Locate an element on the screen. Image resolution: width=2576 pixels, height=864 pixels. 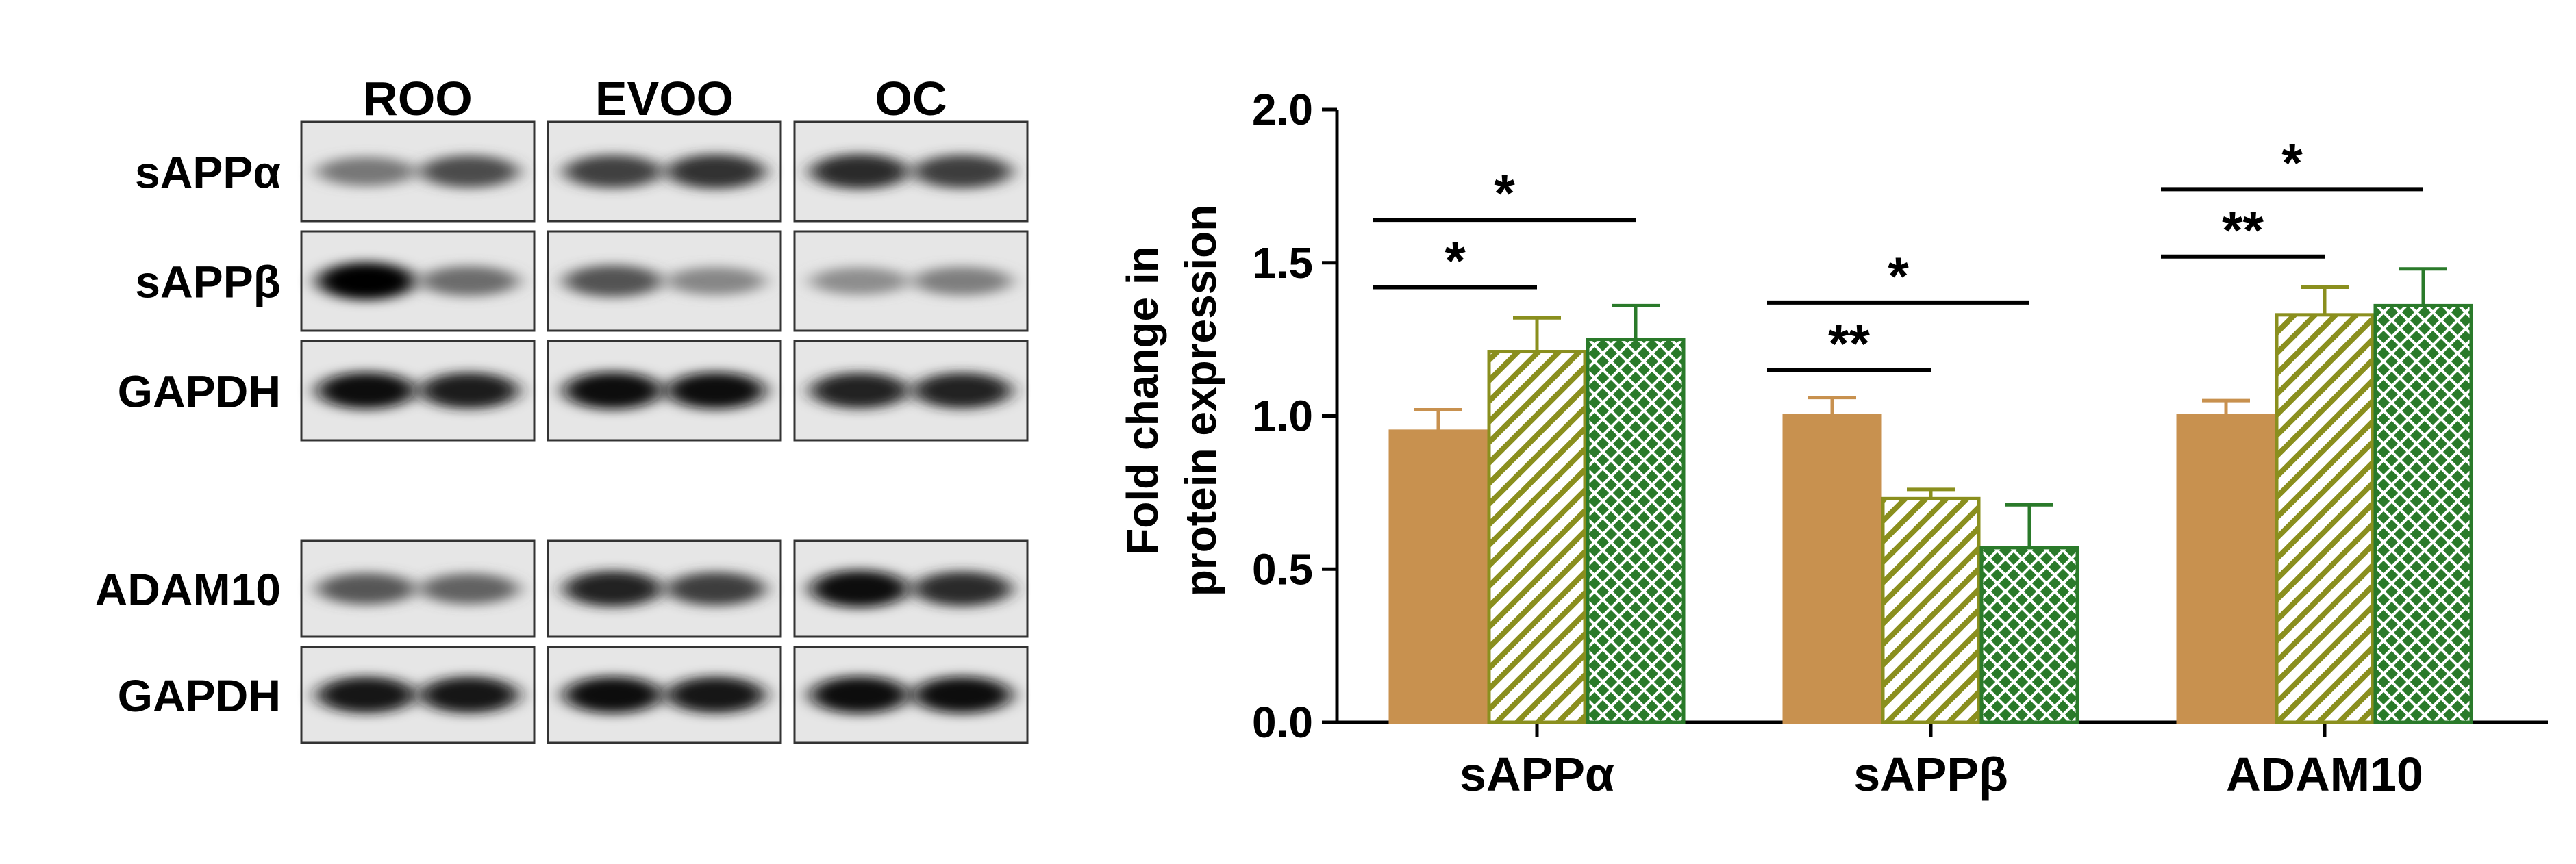
y-axis-label-line1: Fold change in is located at coordinates (1142, 400).